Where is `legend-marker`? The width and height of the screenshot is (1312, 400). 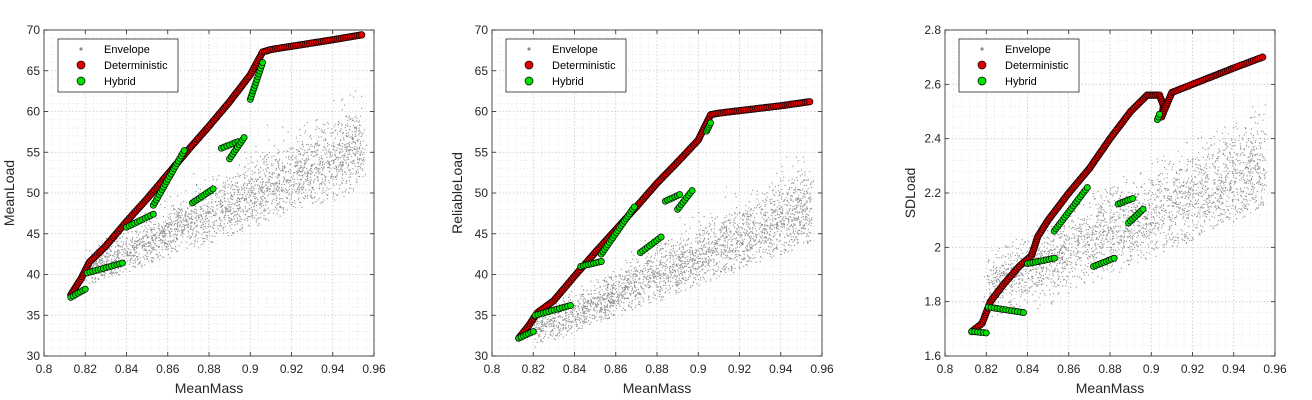
legend-marker is located at coordinates (81, 81).